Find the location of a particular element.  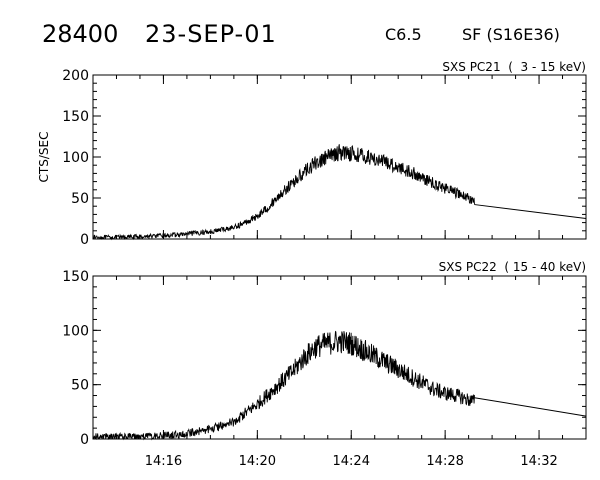

panel-pc22-title: SXS PC22 ( 15 - 40 keV) is located at coordinates (512, 267).